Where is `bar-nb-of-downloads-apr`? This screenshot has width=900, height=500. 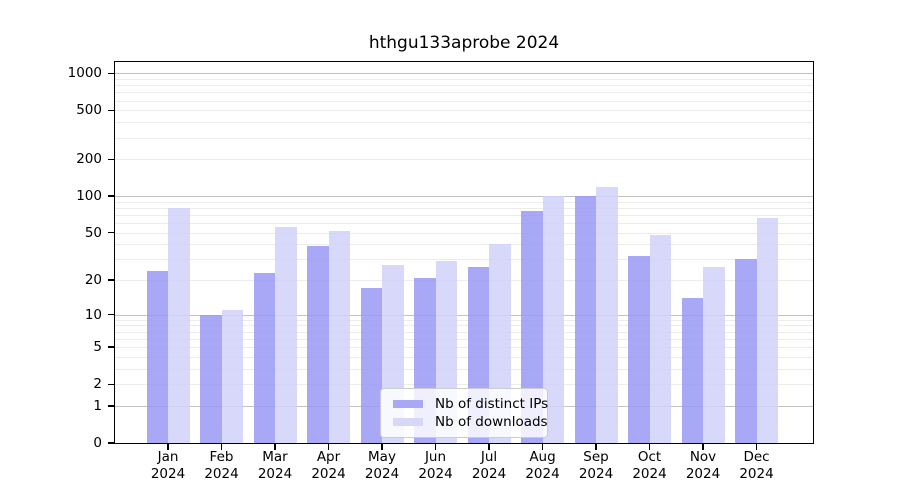
bar-nb-of-downloads-apr is located at coordinates (339, 336).